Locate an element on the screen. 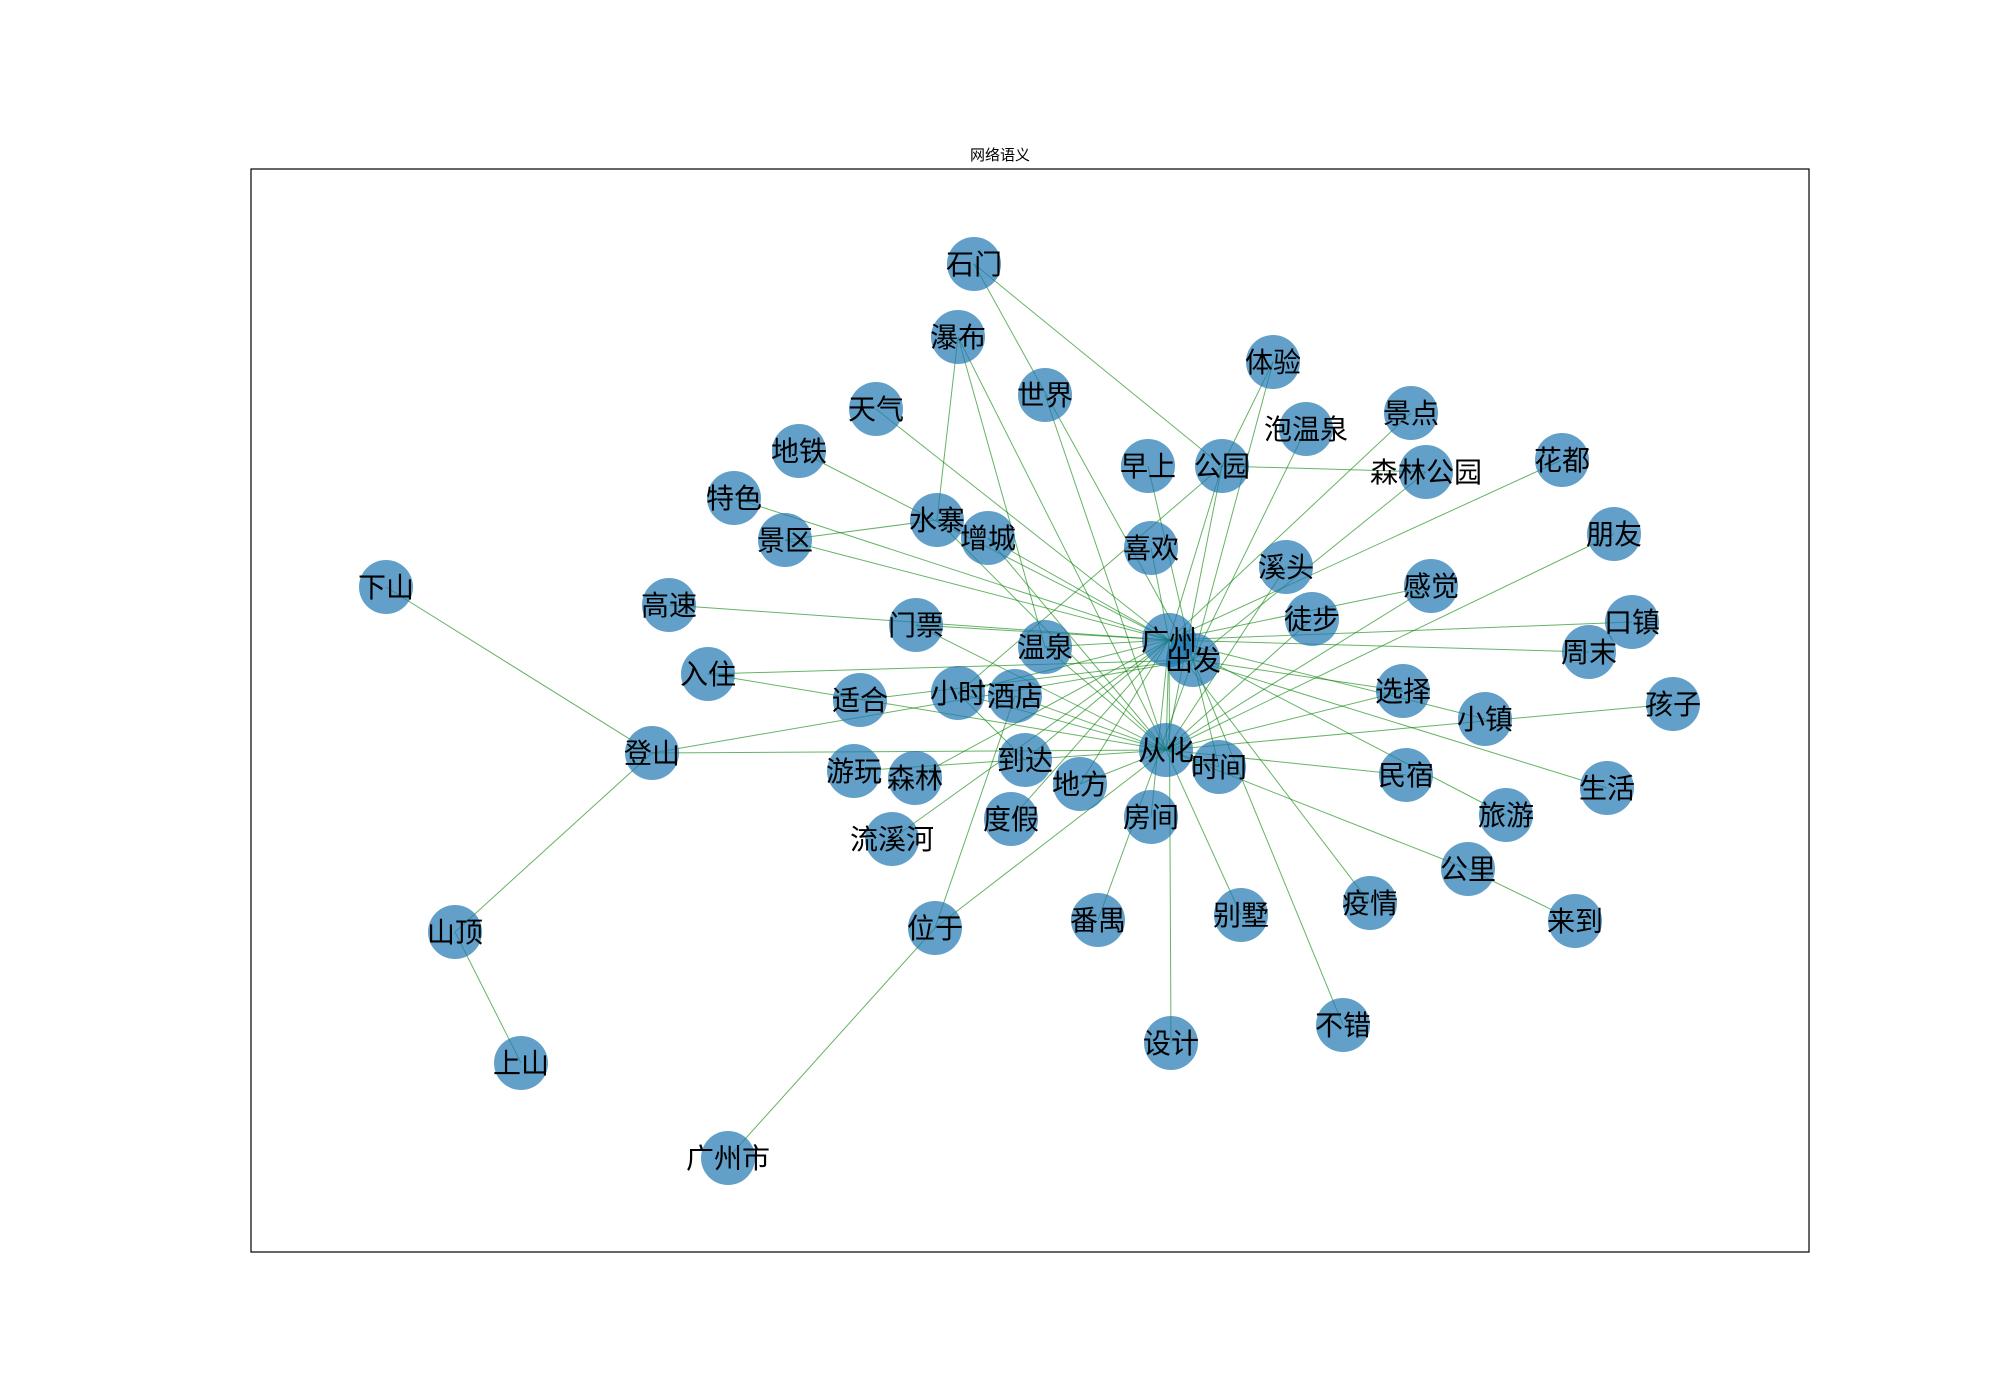 The height and width of the screenshot is (1400, 2000). node-label: 下山 is located at coordinates (386, 587).